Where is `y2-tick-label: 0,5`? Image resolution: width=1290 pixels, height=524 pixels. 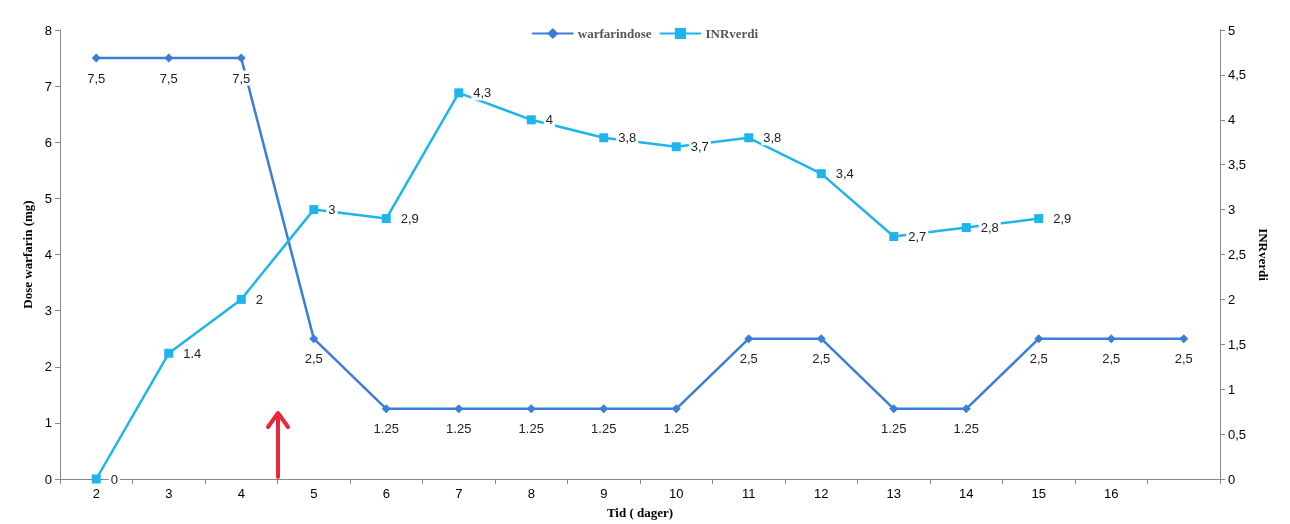 y2-tick-label: 0,5 is located at coordinates (1237, 434).